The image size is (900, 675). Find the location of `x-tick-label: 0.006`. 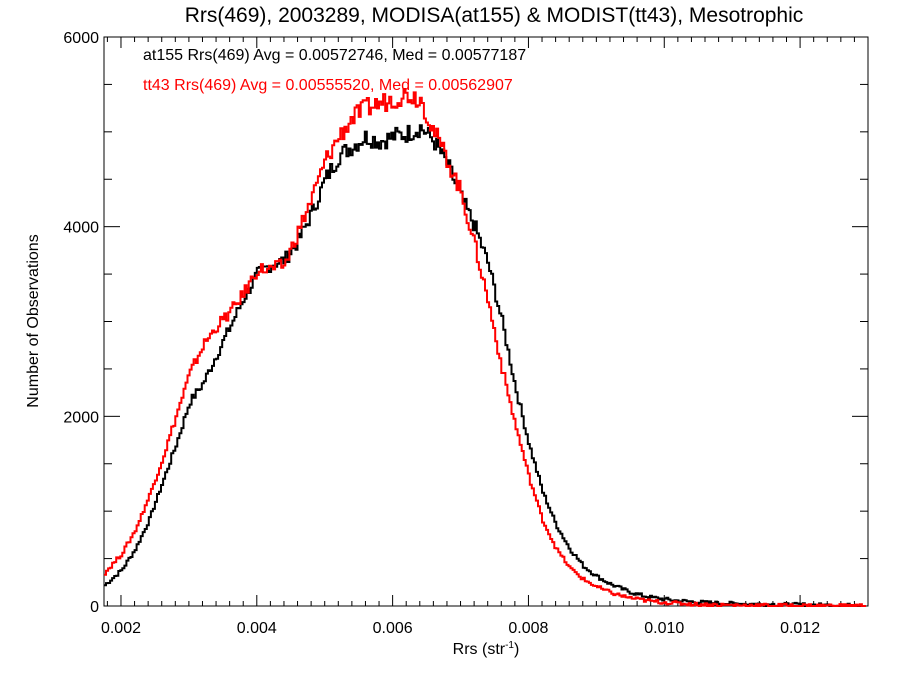

x-tick-label: 0.006 is located at coordinates (393, 628).